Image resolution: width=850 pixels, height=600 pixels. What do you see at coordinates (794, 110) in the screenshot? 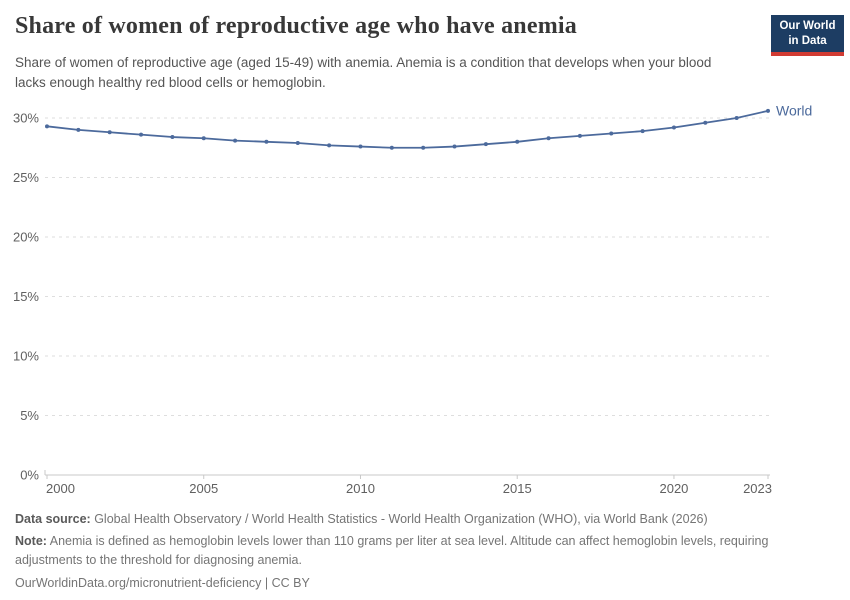
I see `series-end-label: World` at bounding box center [794, 110].